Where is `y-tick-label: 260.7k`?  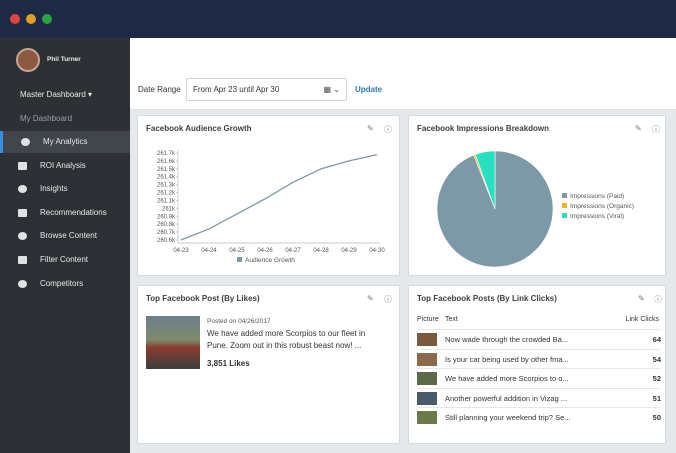
y-tick-label: 260.7k is located at coordinates (166, 233).